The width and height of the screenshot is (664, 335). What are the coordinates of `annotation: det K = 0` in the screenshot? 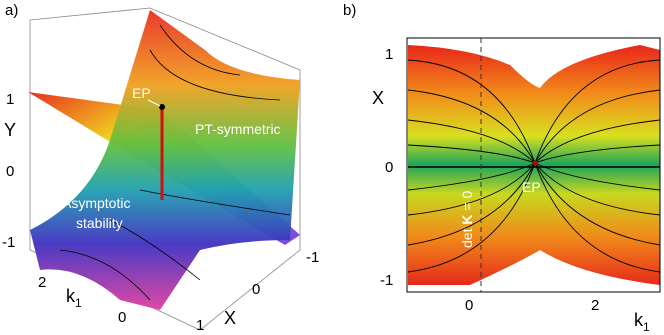 It's located at (467, 219).